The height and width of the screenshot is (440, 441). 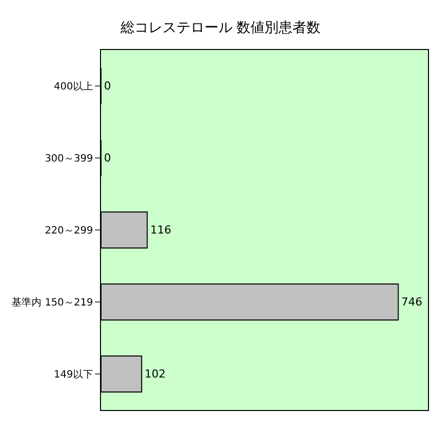 What do you see at coordinates (68, 231) in the screenshot?
I see `y-tick-label: 220～299` at bounding box center [68, 231].